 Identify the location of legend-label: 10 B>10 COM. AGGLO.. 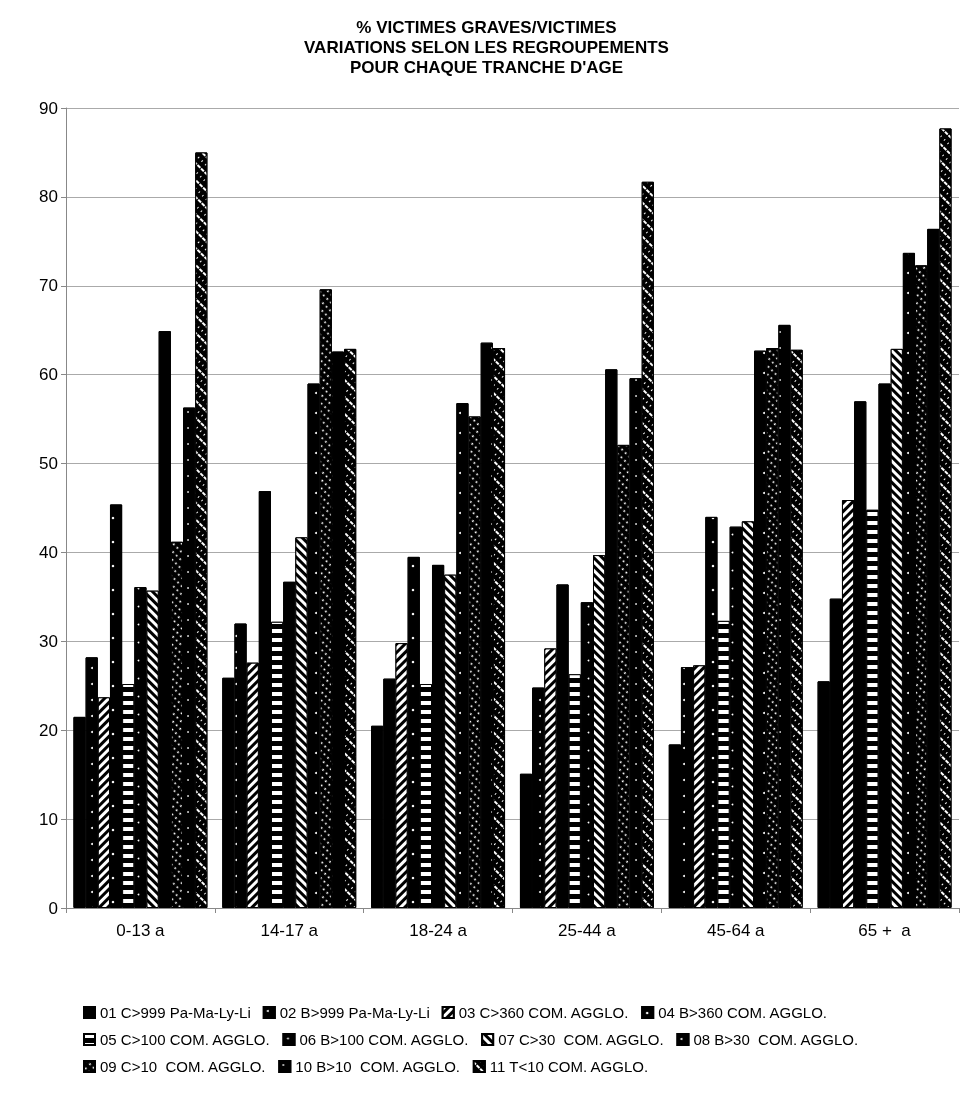
(377, 1066).